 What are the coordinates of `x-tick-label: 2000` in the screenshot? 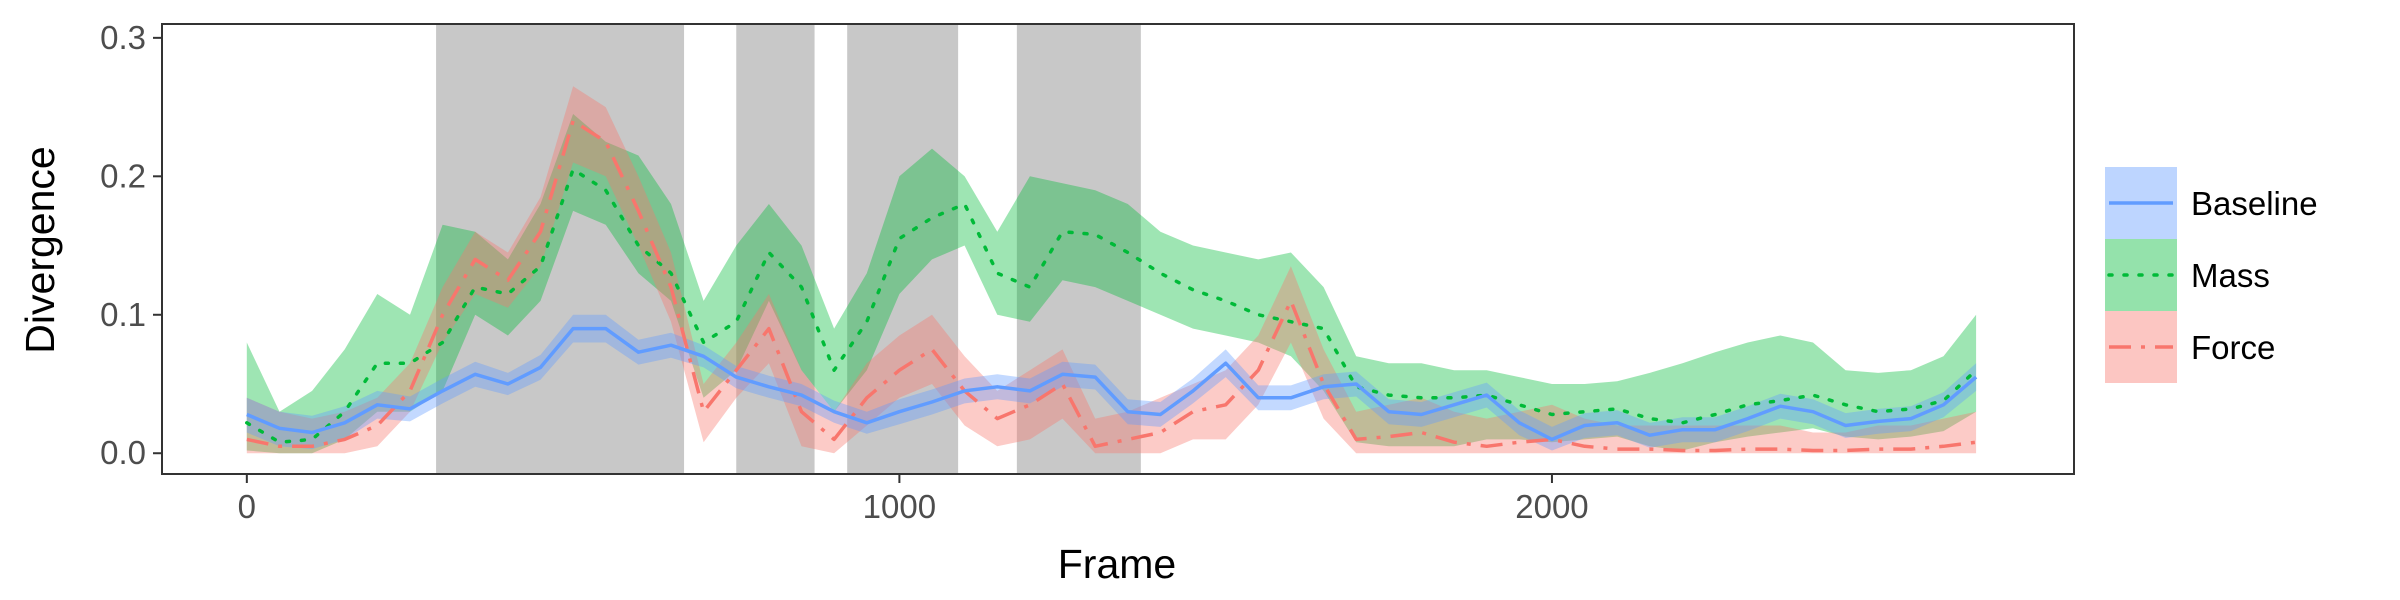 It's located at (1551, 506).